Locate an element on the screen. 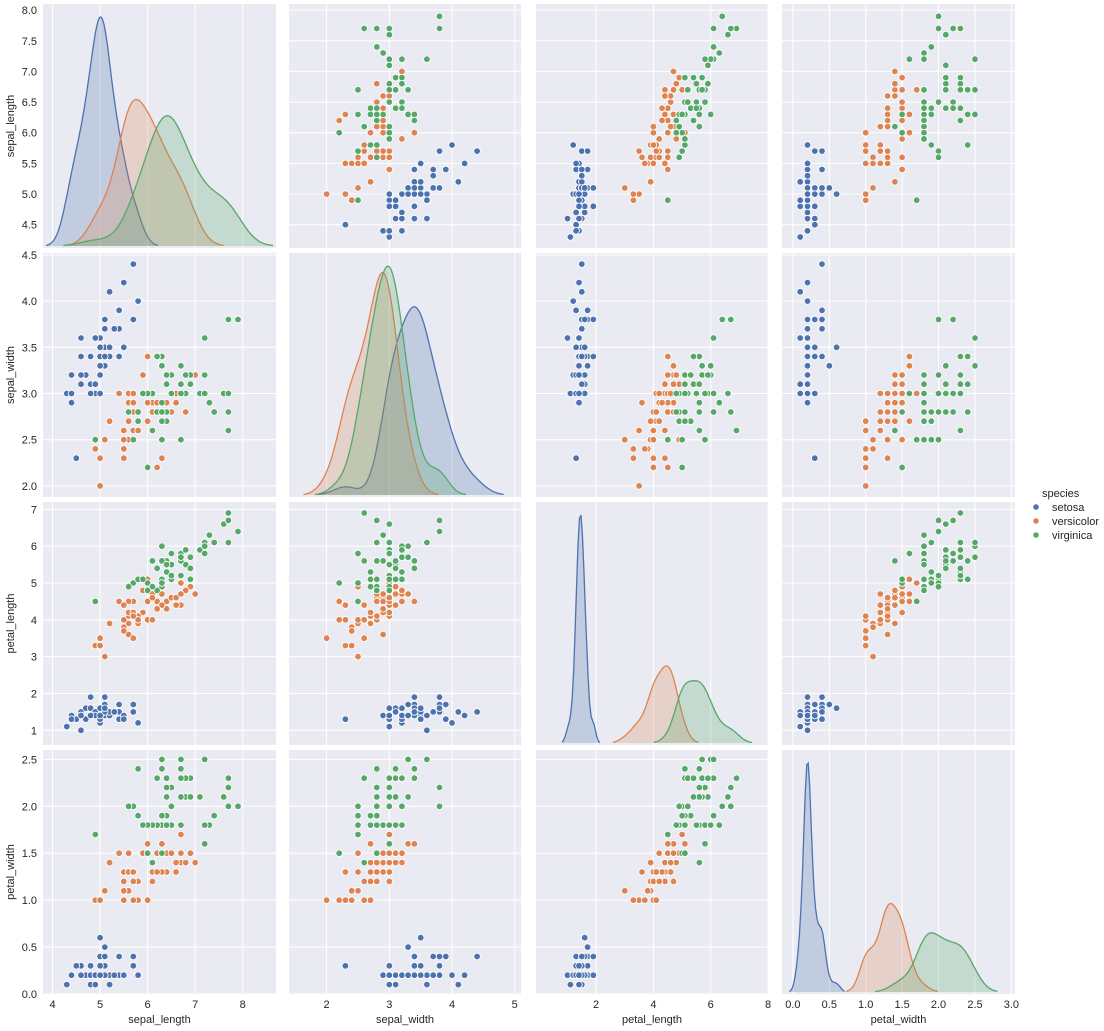 This screenshot has height=1031, width=1104. panel-petal_width-vs-petal_width is located at coordinates (898, 872).